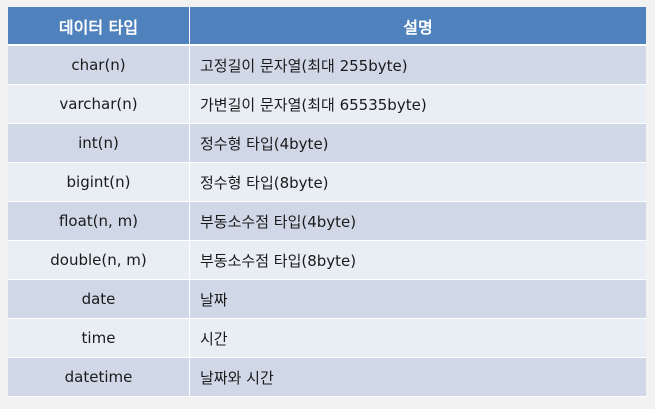 This screenshot has height=409, width=655. Describe the element at coordinates (418, 65) in the screenshot. I see `description-cell: 고정길이 문자열(최대 255byte)` at that location.